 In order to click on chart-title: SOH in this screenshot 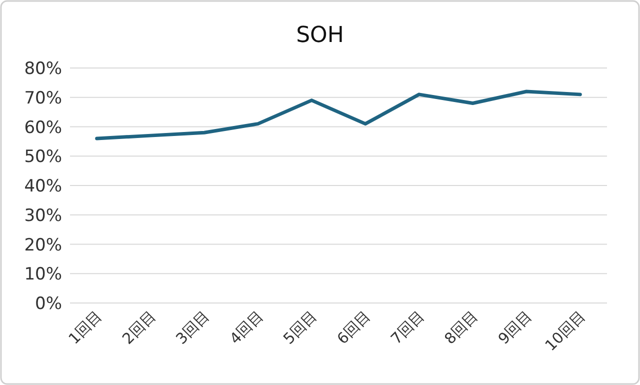, I will do `click(320, 35)`.